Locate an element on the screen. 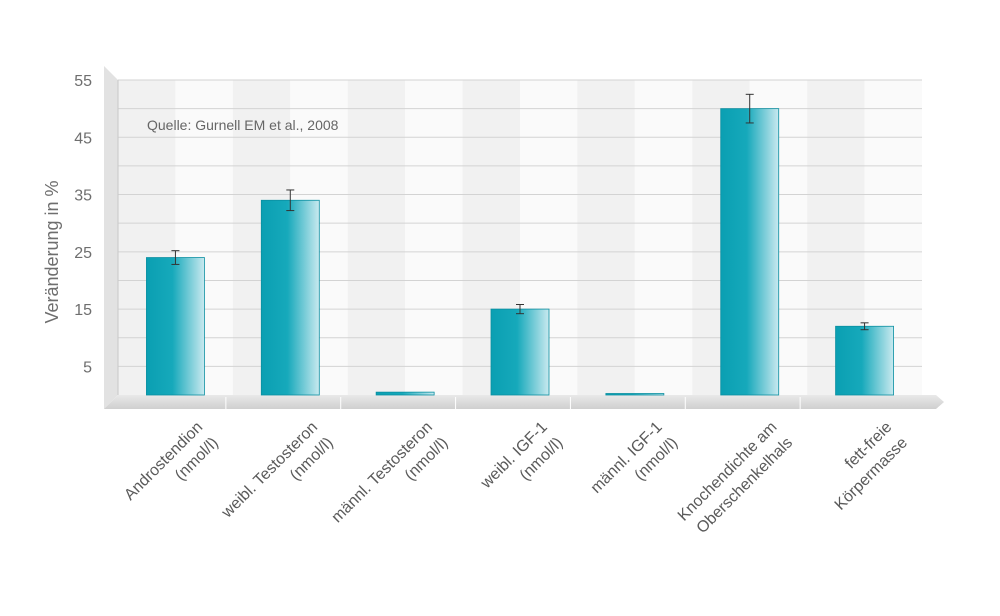 The image size is (1000, 616). category-label: Knochendichte amOberschenkelhals is located at coordinates (735, 479).